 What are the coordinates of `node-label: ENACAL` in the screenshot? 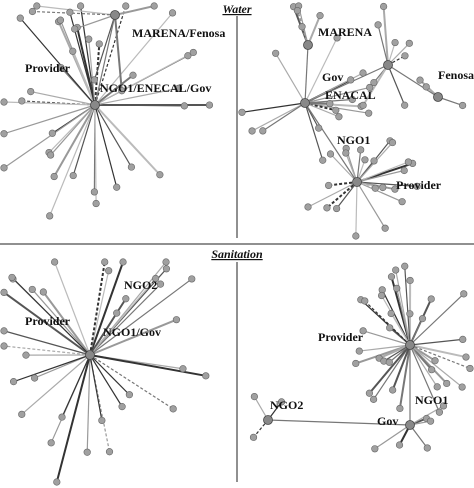 It's located at (350, 95).